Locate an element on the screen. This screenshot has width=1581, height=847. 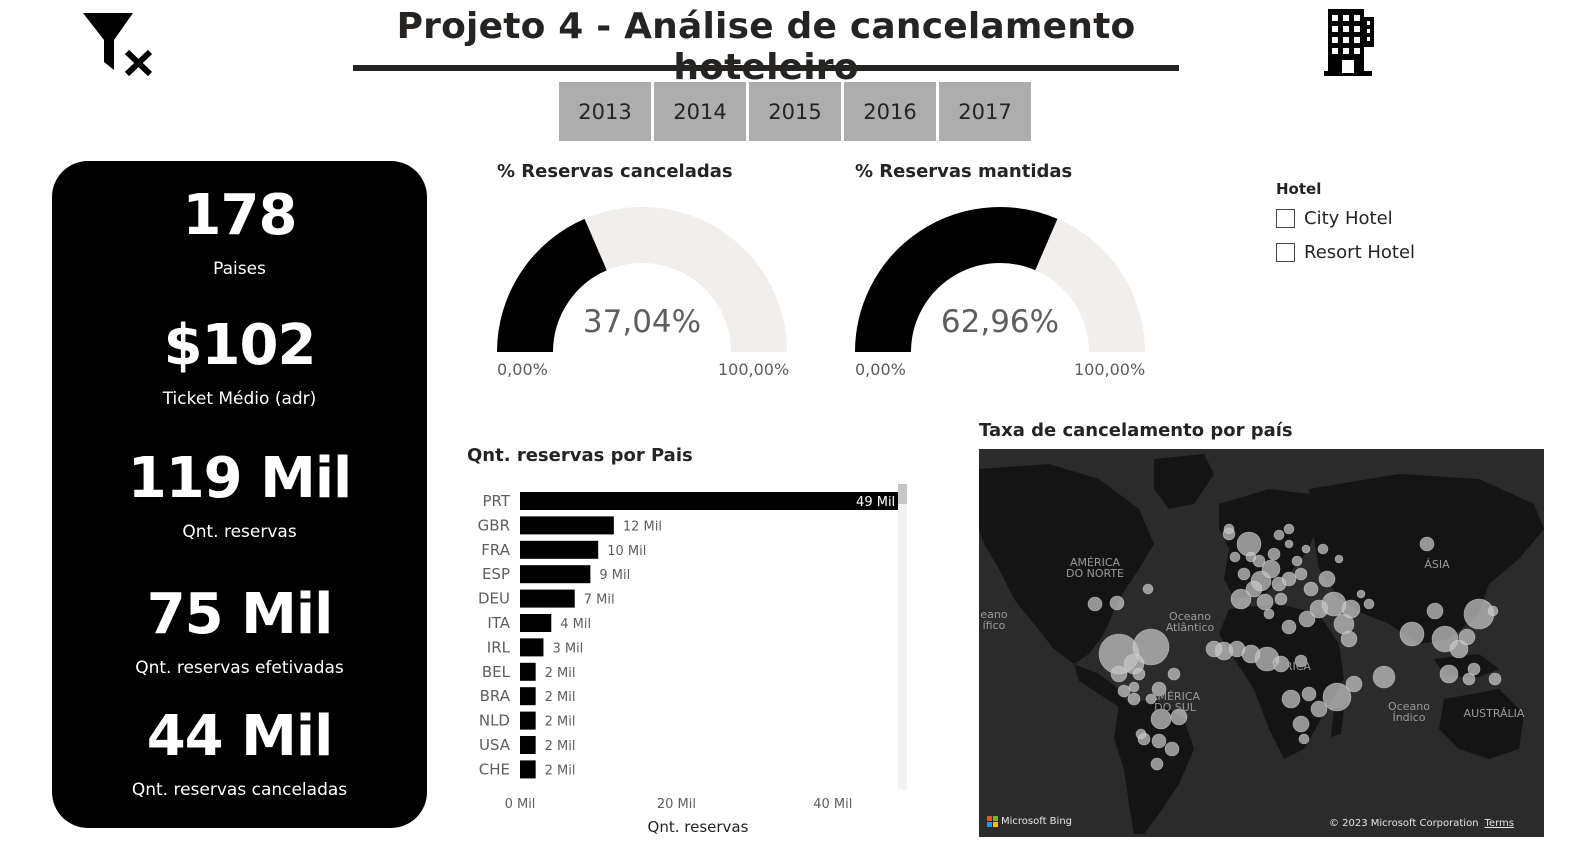
year-button-2013: 2013 is located at coordinates (605, 111).